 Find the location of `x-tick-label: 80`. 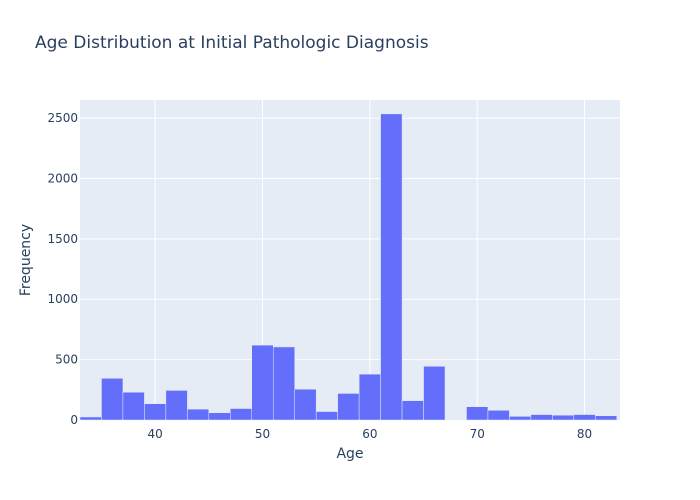

x-tick-label: 80 is located at coordinates (584, 434).